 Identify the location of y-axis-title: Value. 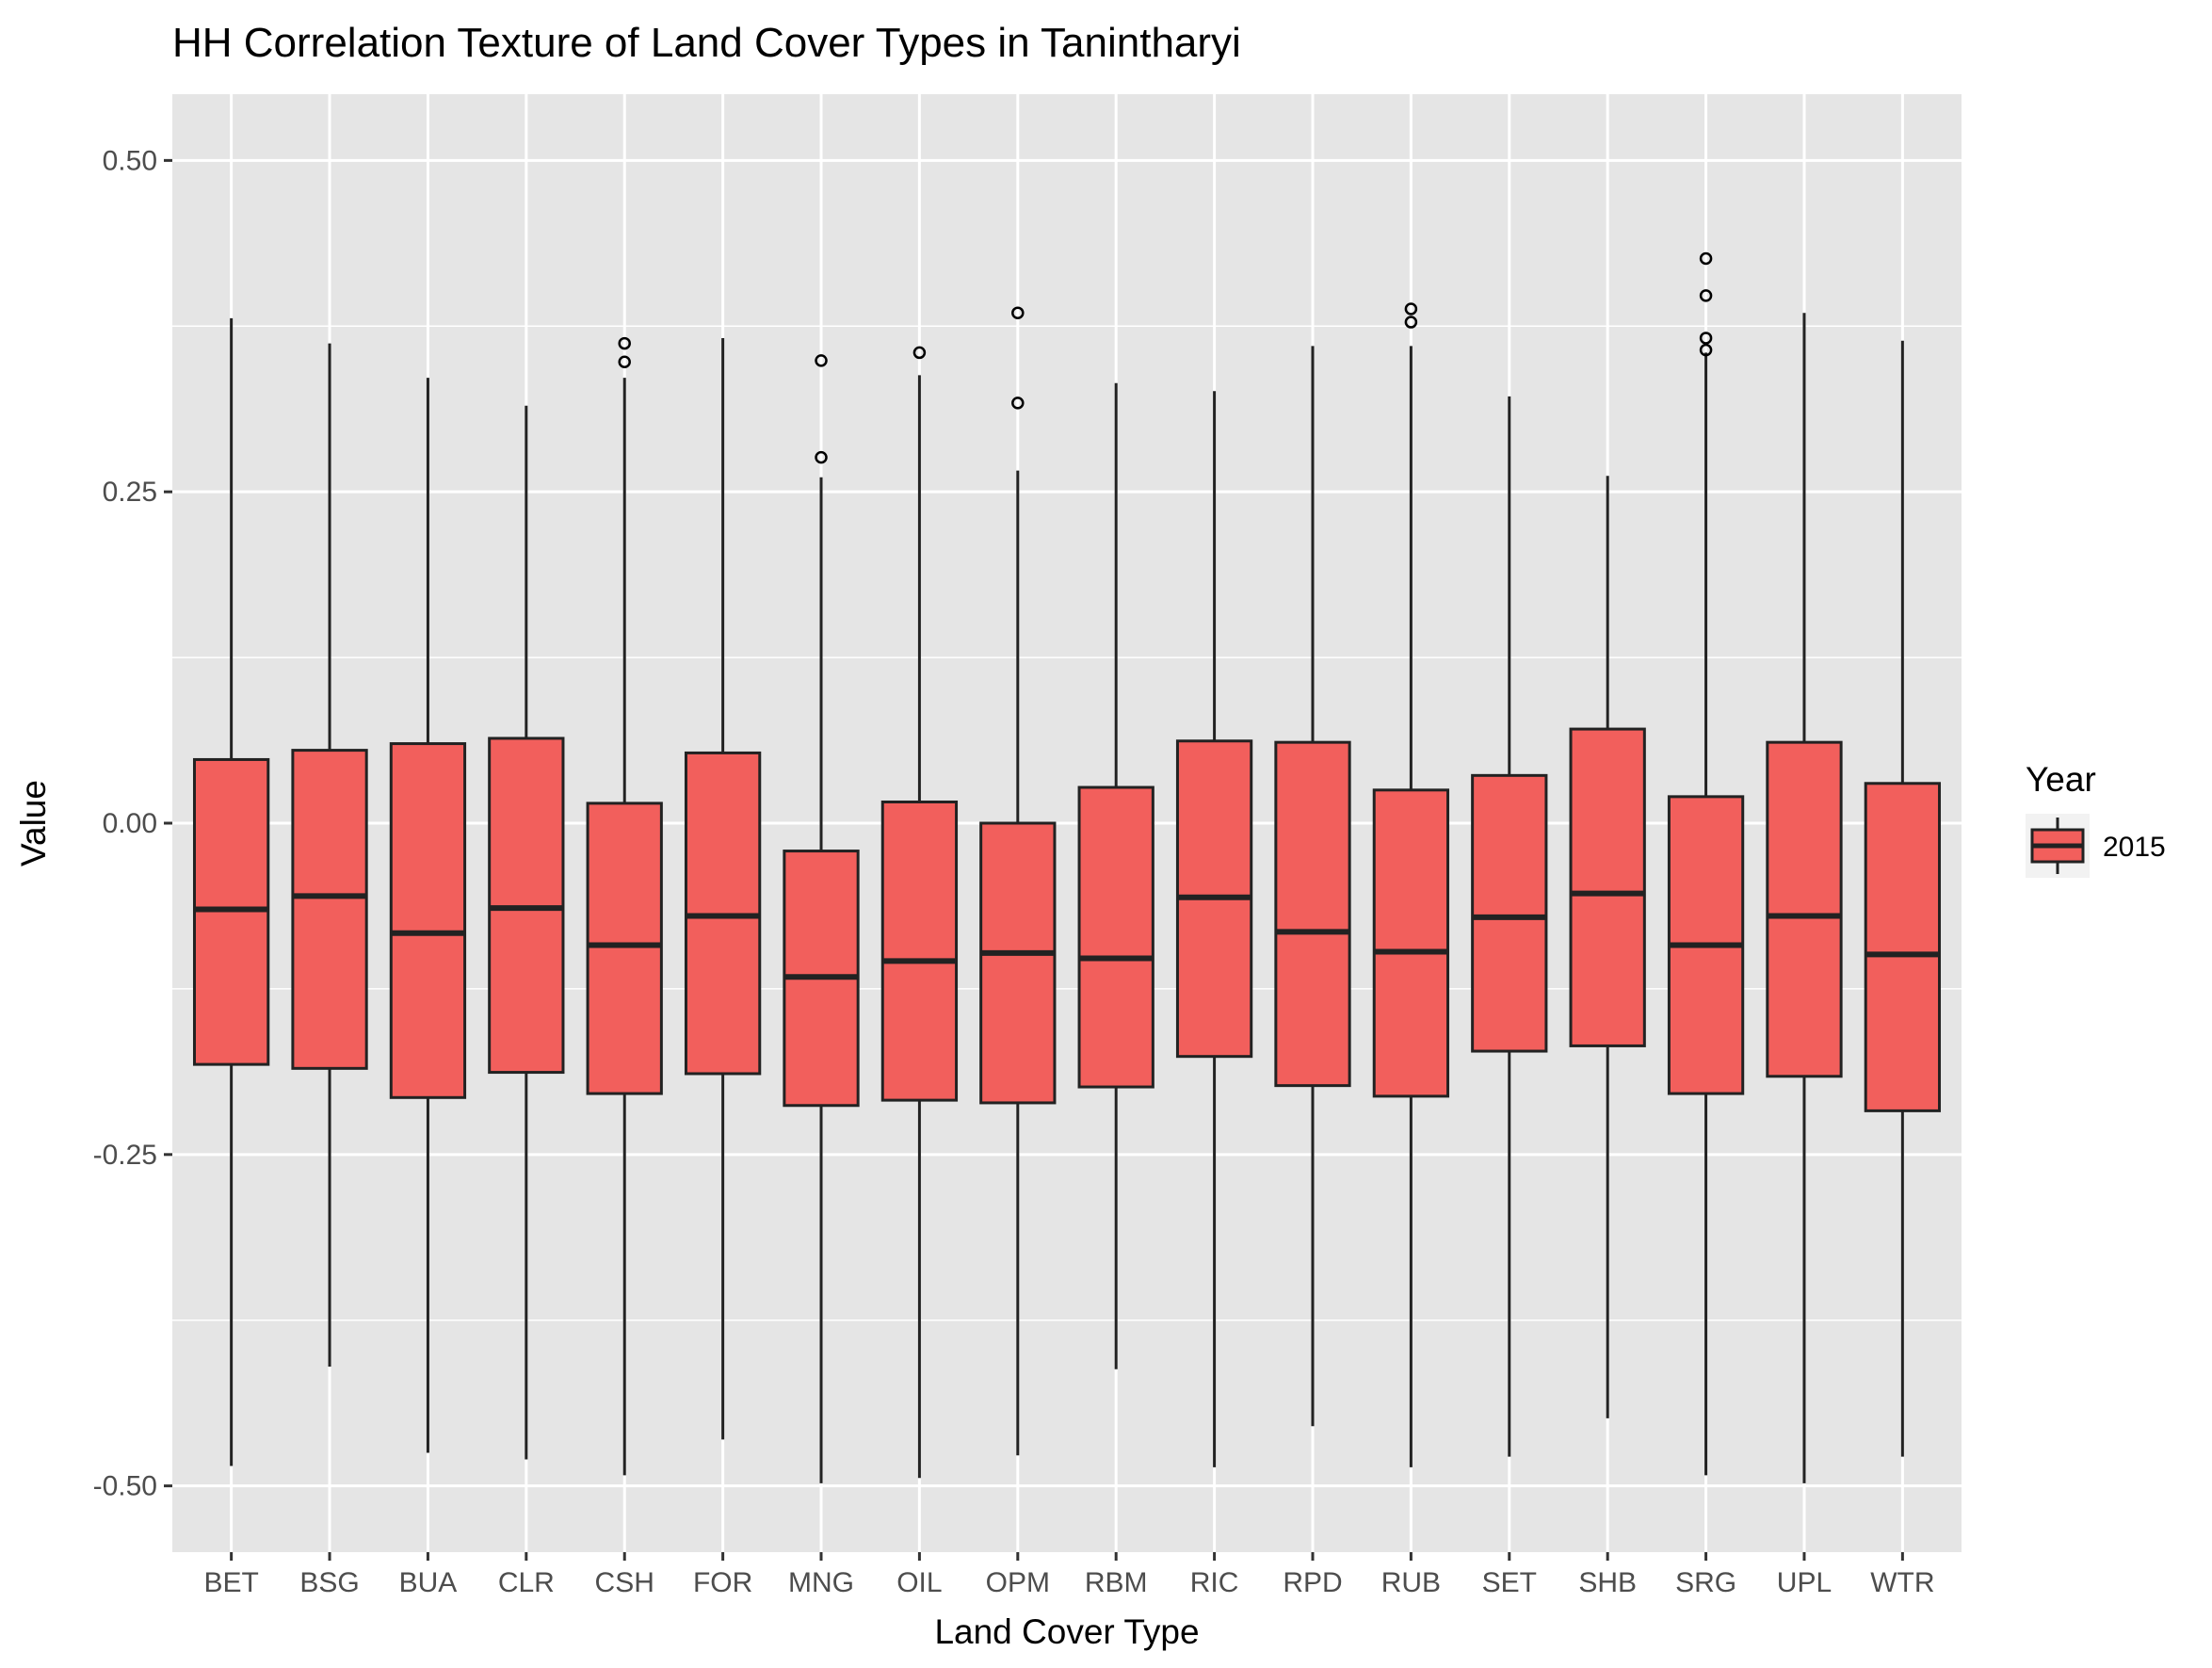
(33, 823).